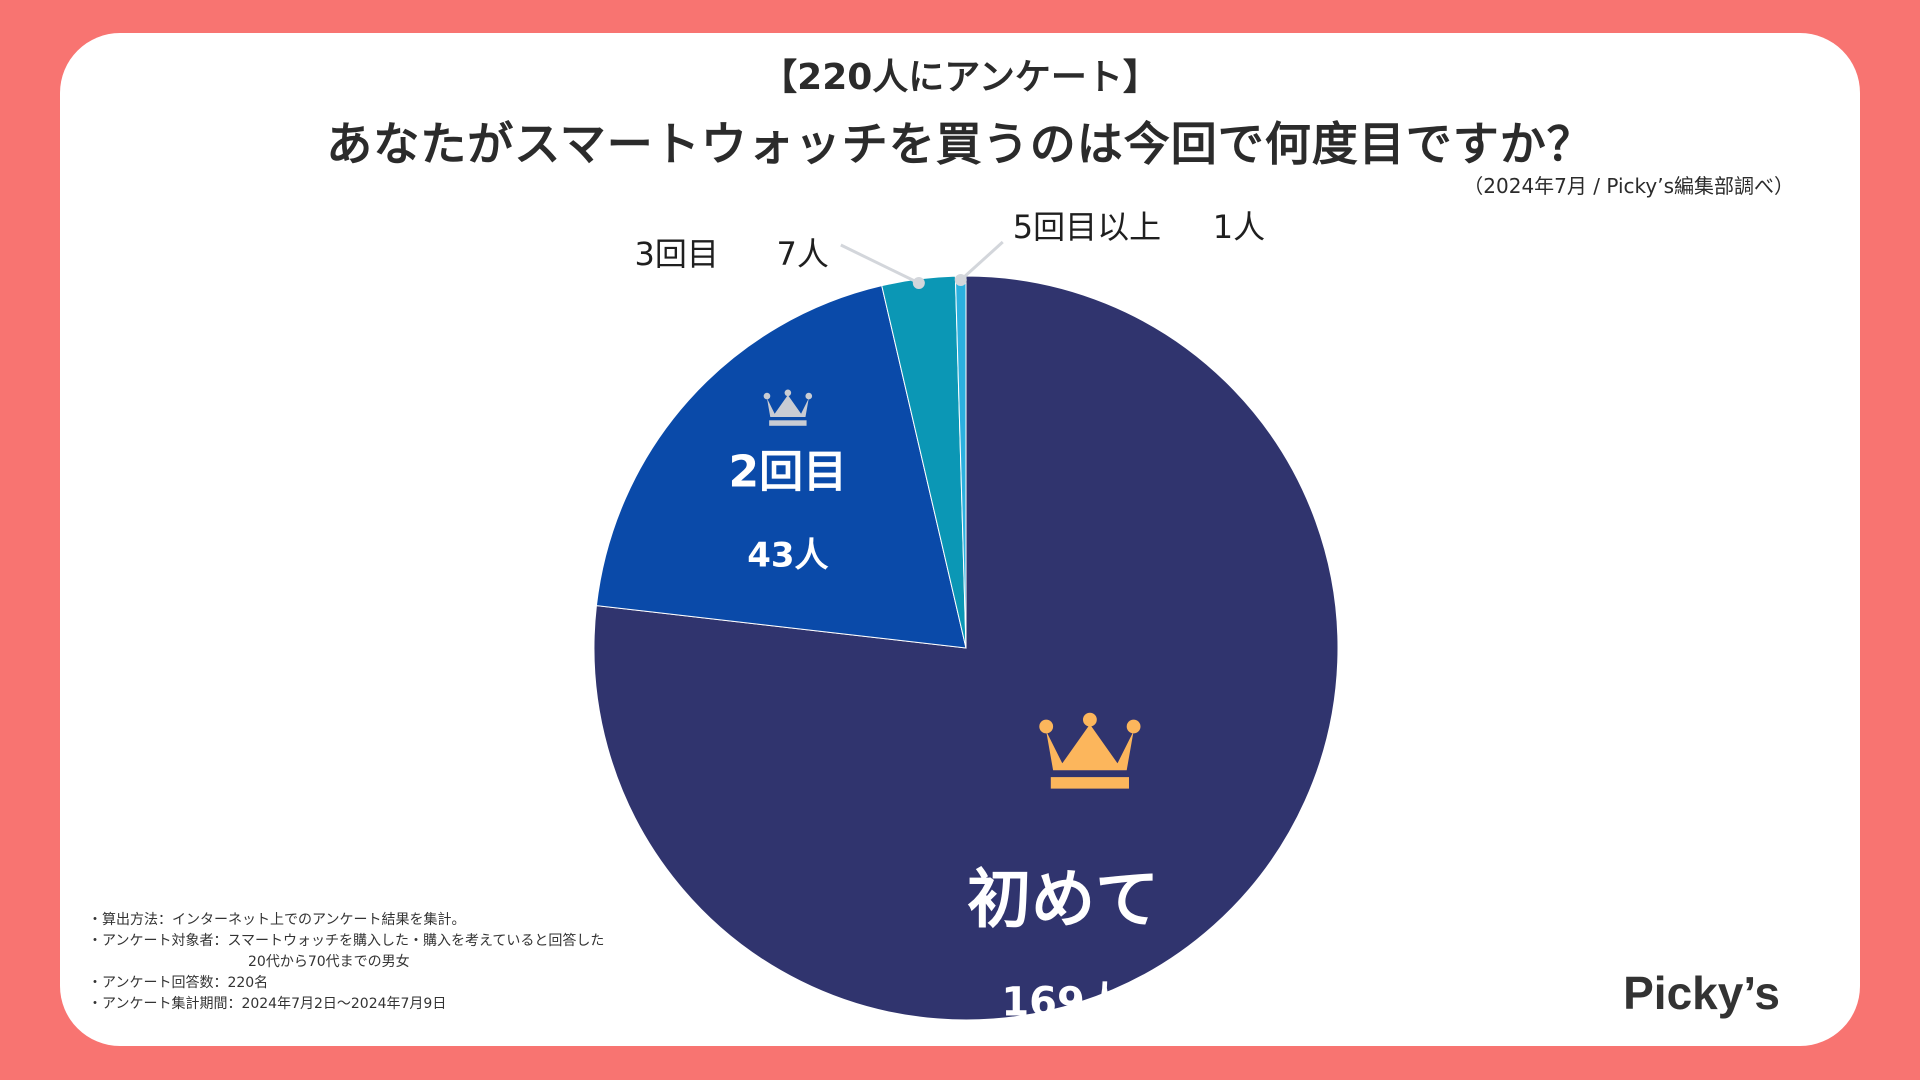 The image size is (1920, 1080). What do you see at coordinates (1063, 901) in the screenshot?
I see `slice-label: 初めて` at bounding box center [1063, 901].